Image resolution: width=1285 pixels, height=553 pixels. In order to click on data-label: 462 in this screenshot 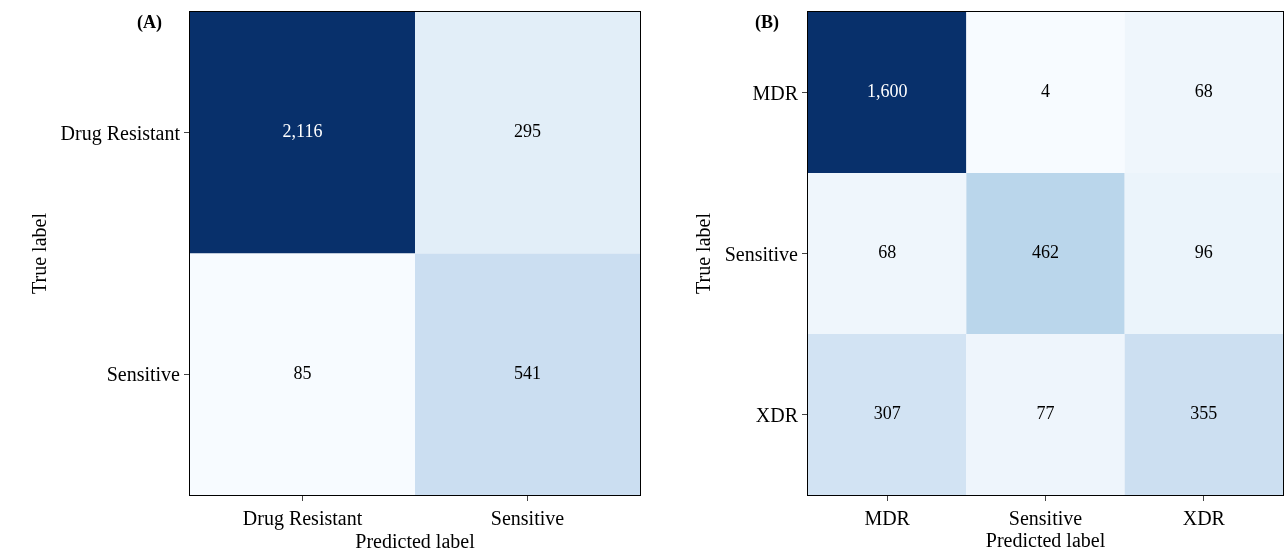, I will do `click(1045, 252)`.